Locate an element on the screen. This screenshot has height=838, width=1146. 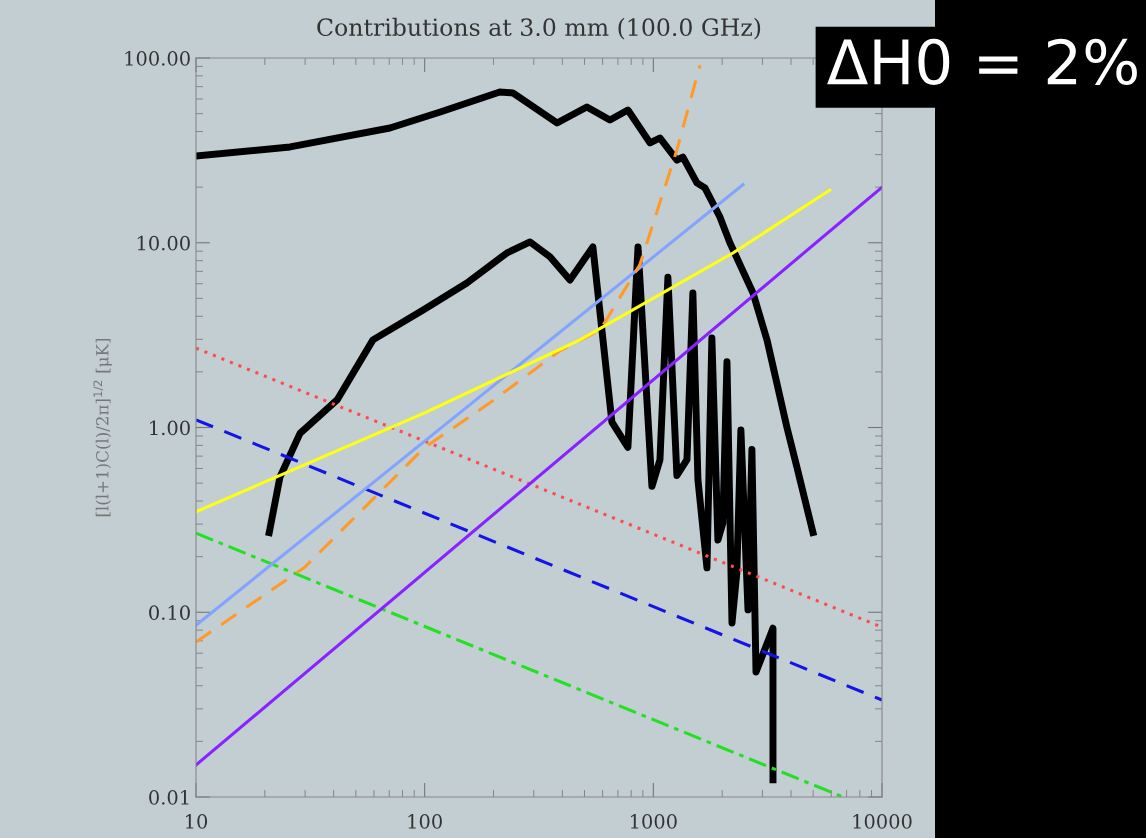
y-tick-label: 10.00 is located at coordinates (163, 243).